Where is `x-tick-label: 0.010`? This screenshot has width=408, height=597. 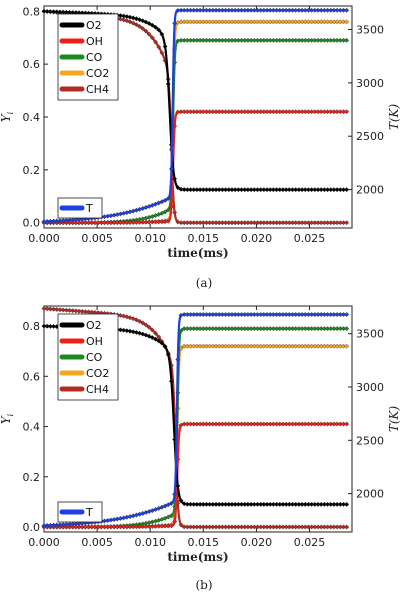
x-tick-label: 0.010 is located at coordinates (150, 542).